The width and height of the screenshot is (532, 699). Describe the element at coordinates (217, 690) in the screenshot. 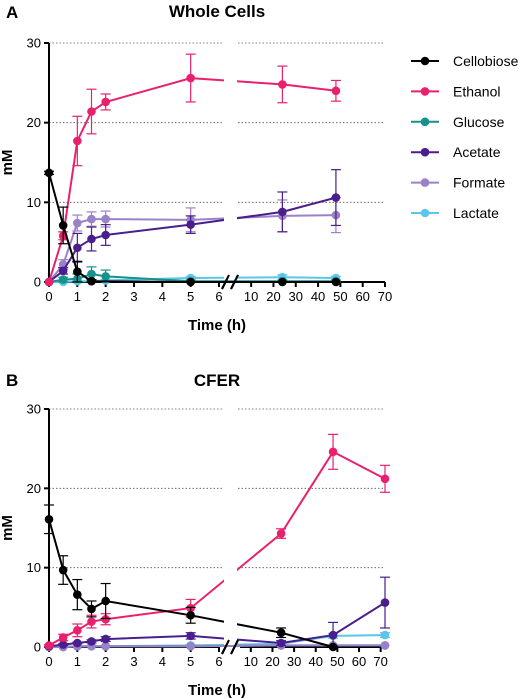

I see `x-axis-title: Time (h)` at that location.